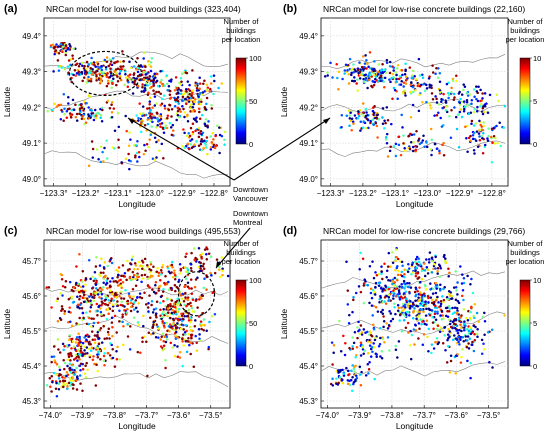 The image size is (550, 442). What do you see at coordinates (7, 324) in the screenshot?
I see `y-axis-label: Latitude` at bounding box center [7, 324].